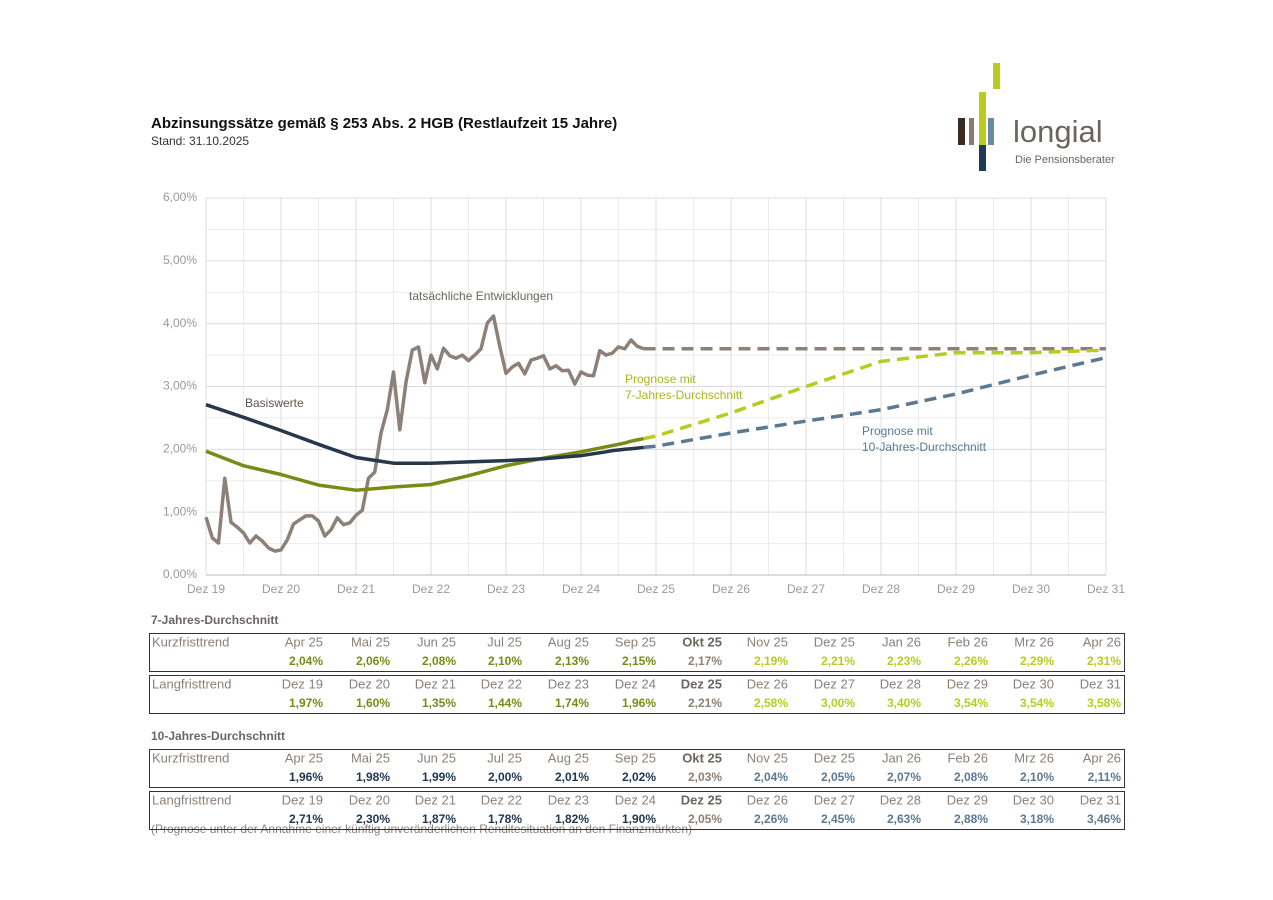 The height and width of the screenshot is (900, 1273). I want to click on table-value: 1,96%, so click(306, 777).